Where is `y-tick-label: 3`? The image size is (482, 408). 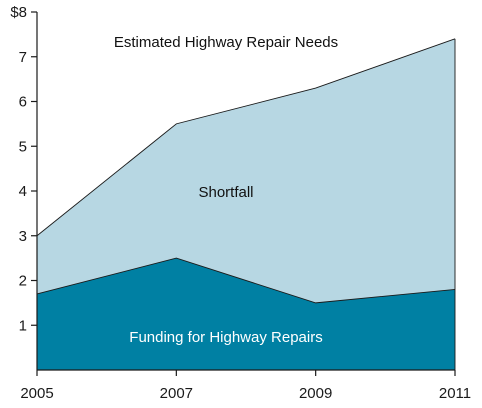 y-tick-label: 3 is located at coordinates (23, 236).